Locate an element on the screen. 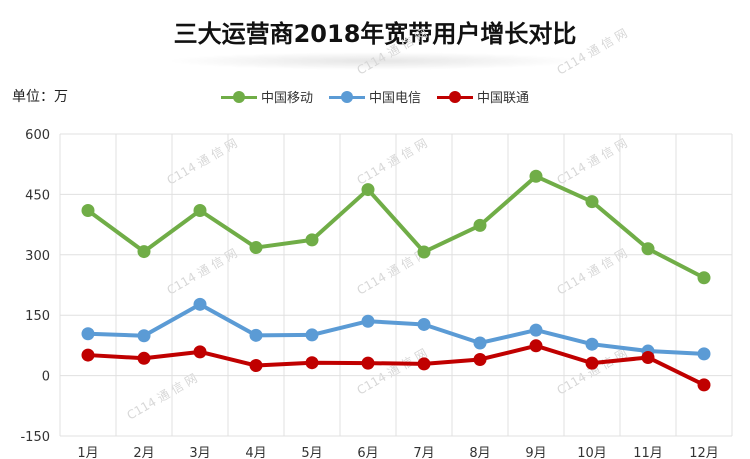 The width and height of the screenshot is (750, 459). x-tick-label: 8月 is located at coordinates (479, 452).